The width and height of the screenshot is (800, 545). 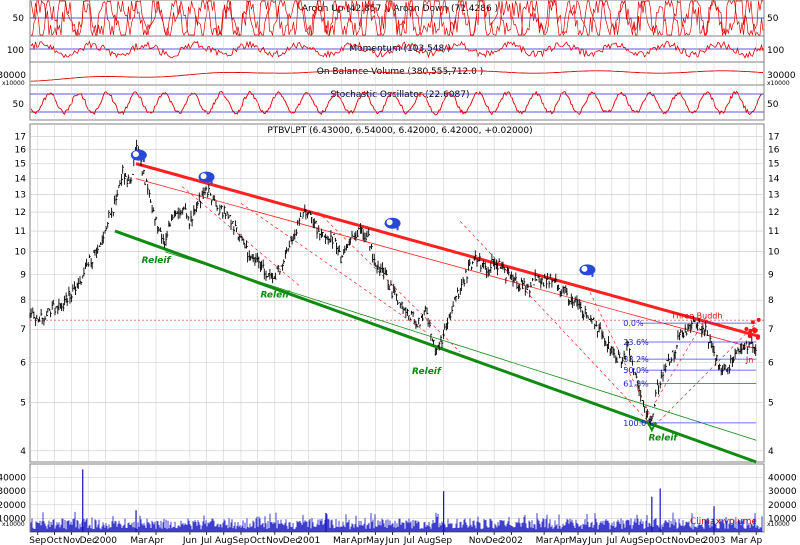 What do you see at coordinates (23, 330) in the screenshot?
I see `y-tick-label-left: 7` at bounding box center [23, 330].